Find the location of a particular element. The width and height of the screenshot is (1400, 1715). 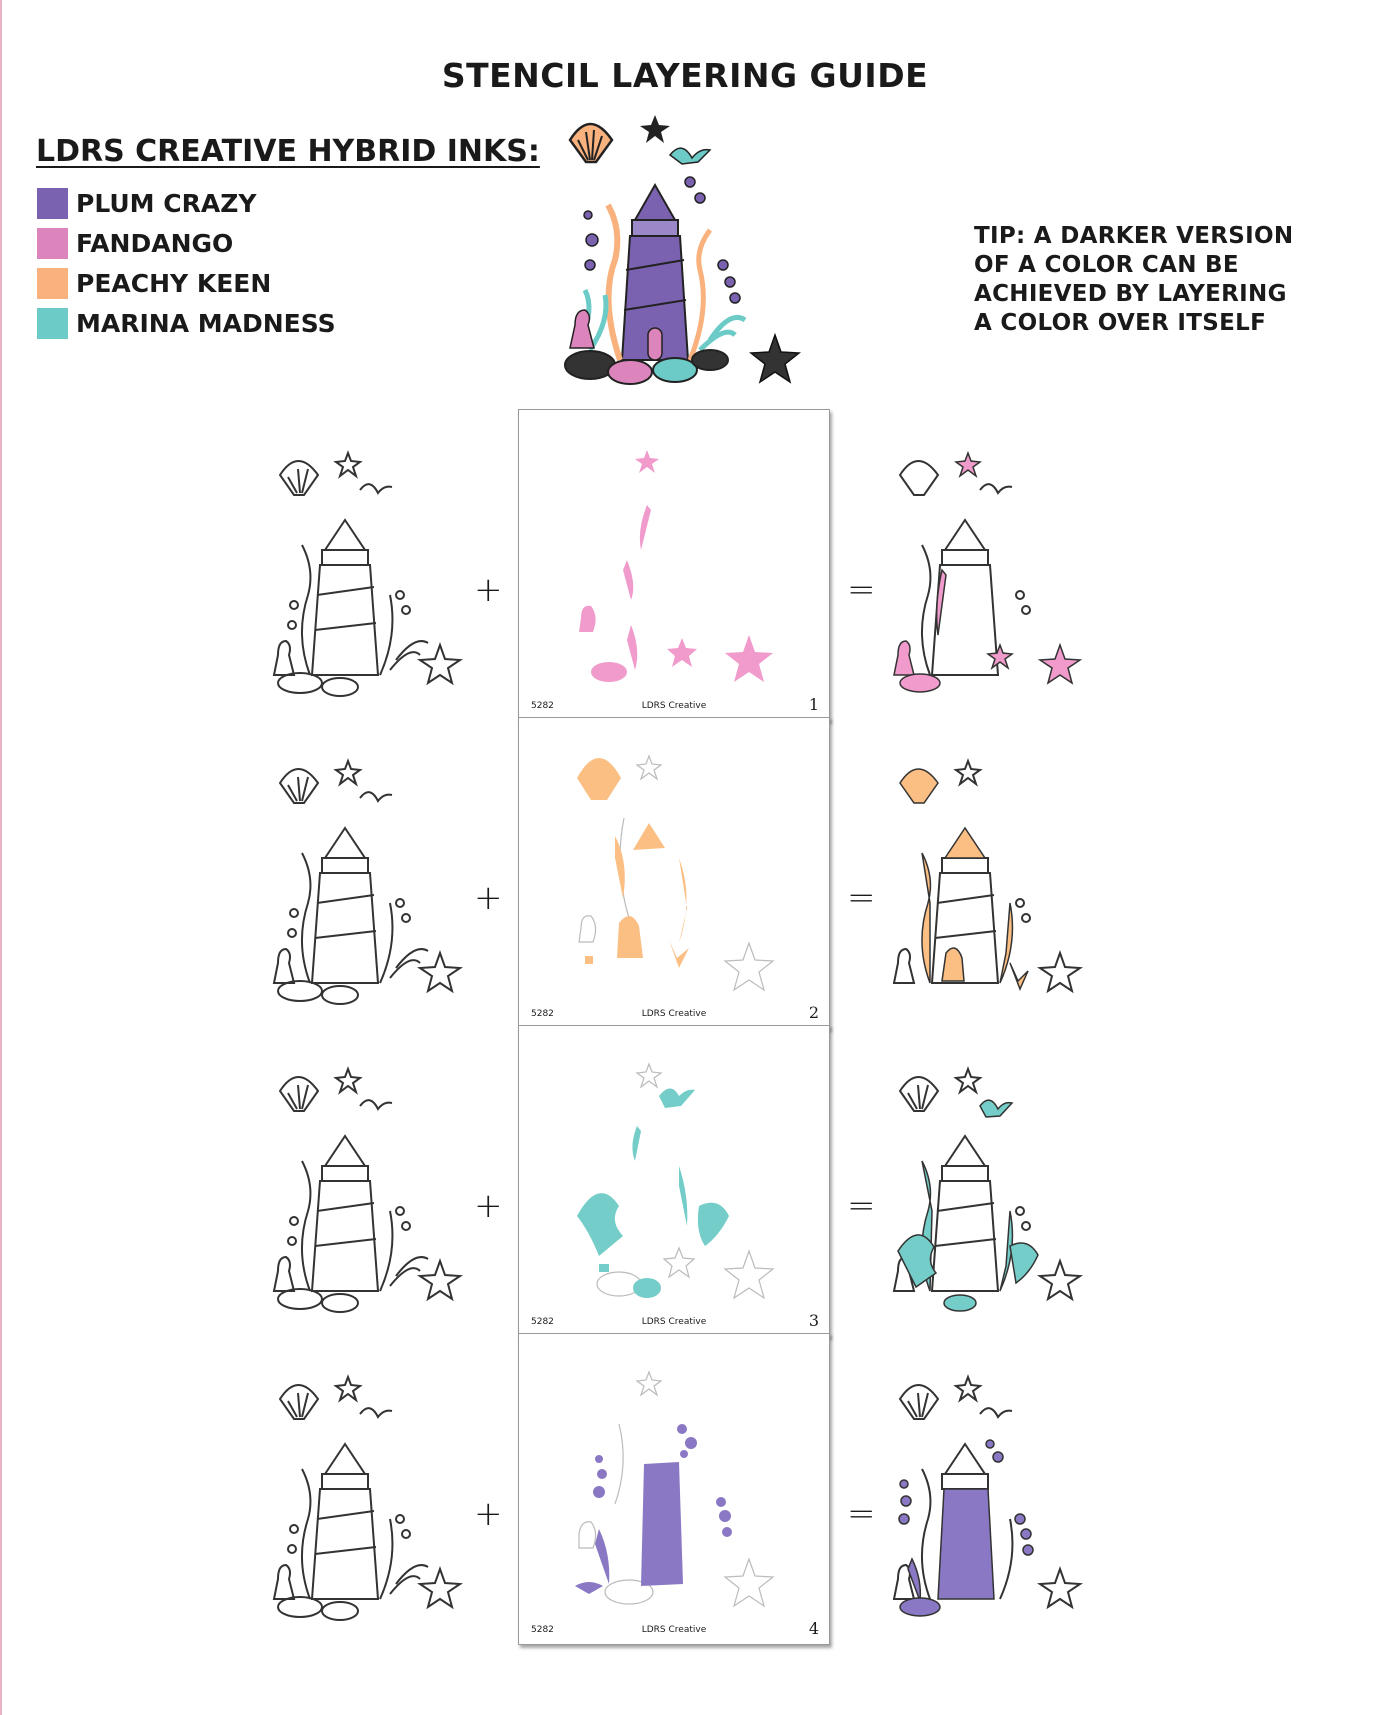

tip-line: ACHIEVED BY LAYERING is located at coordinates (1130, 294).